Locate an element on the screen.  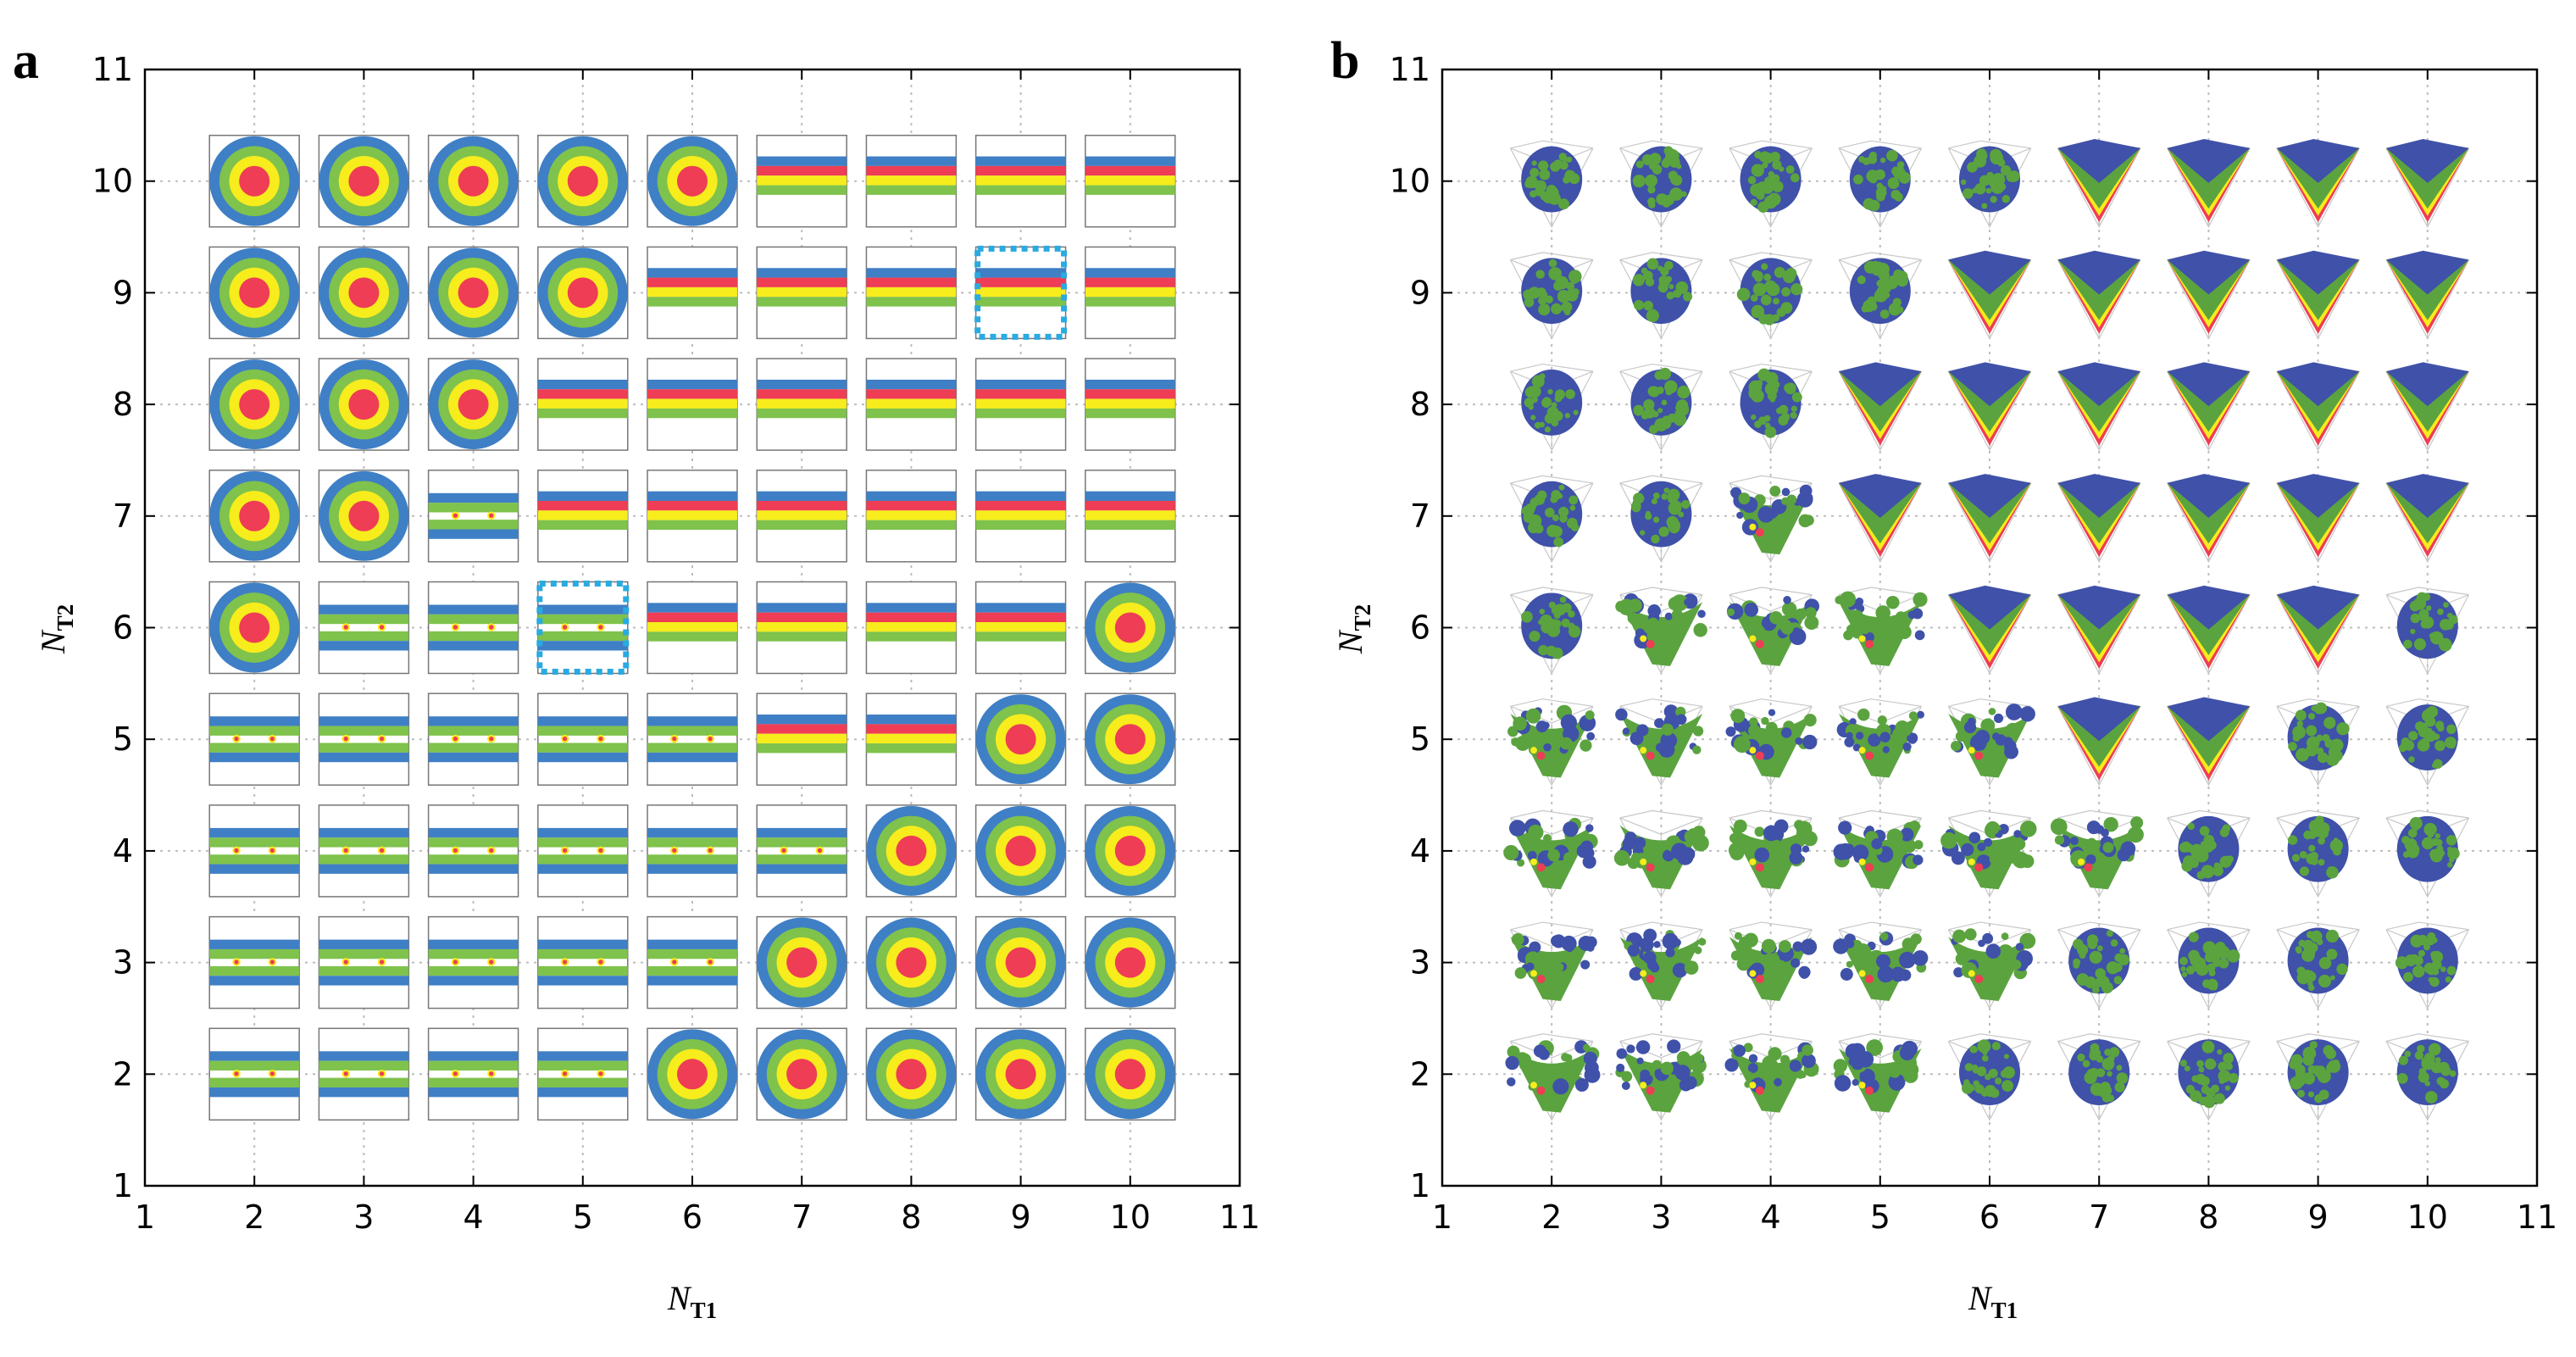
core-red is located at coordinates (473, 293).